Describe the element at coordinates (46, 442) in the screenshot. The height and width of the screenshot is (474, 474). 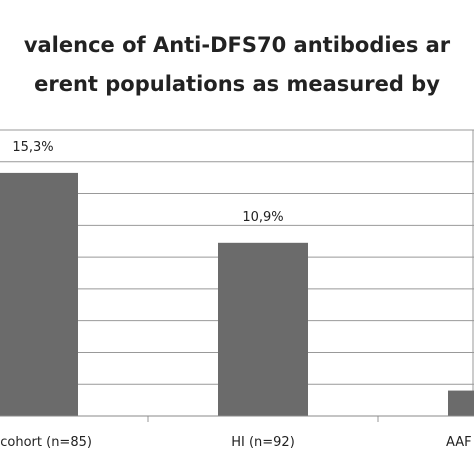
I see `x-tick-label: rral cohort (n=85)` at that location.